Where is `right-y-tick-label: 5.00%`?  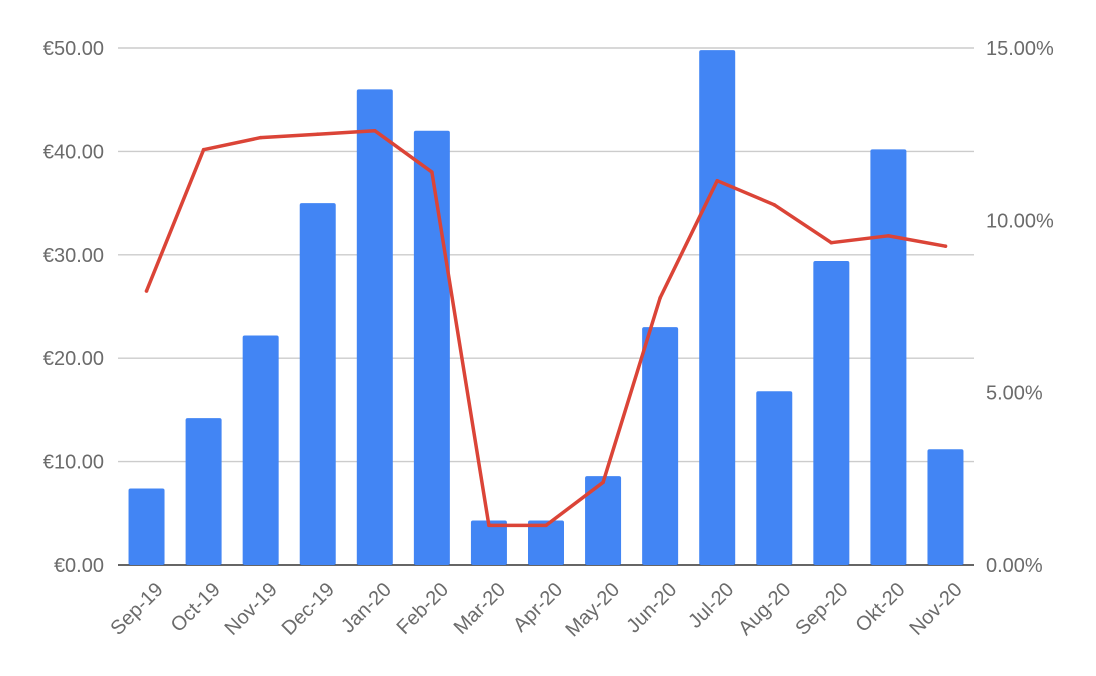
right-y-tick-label: 5.00% is located at coordinates (1014, 394).